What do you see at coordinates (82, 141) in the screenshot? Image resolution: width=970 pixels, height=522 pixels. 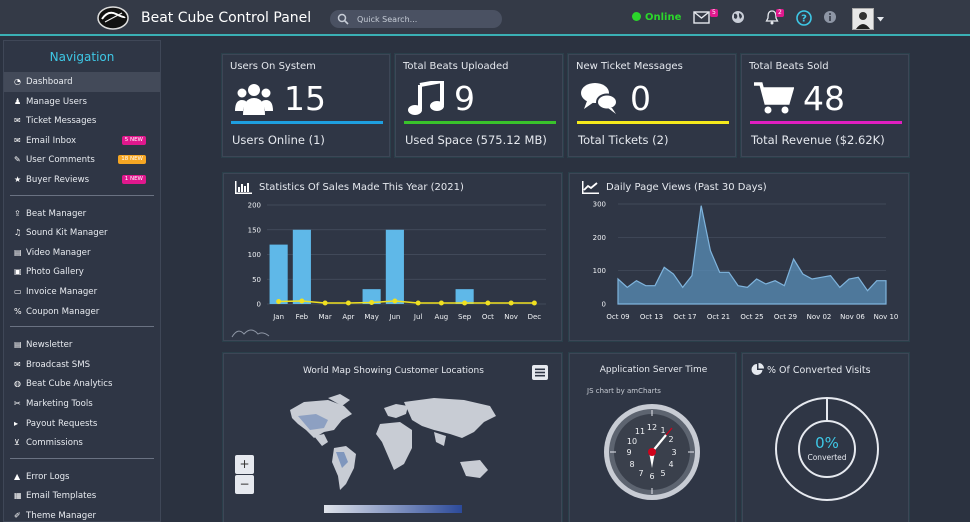 I see `sidebar-item-email-inbox: ✉ Email Inbox 5 NEW` at bounding box center [82, 141].